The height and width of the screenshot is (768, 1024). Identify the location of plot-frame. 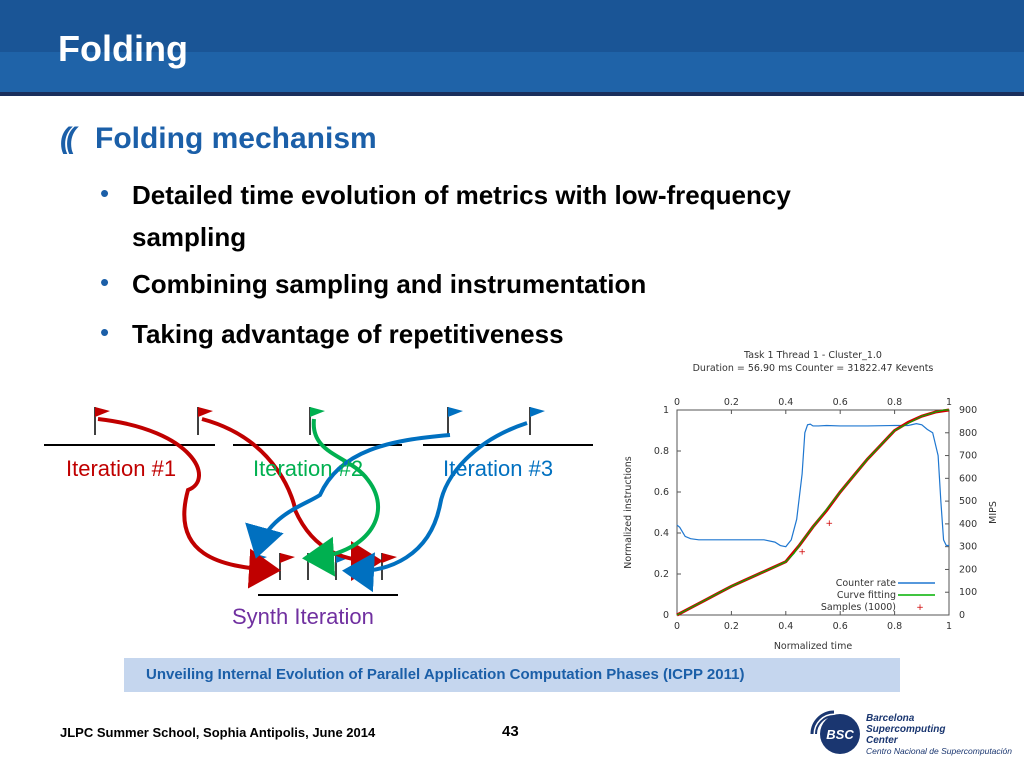
(813, 512).